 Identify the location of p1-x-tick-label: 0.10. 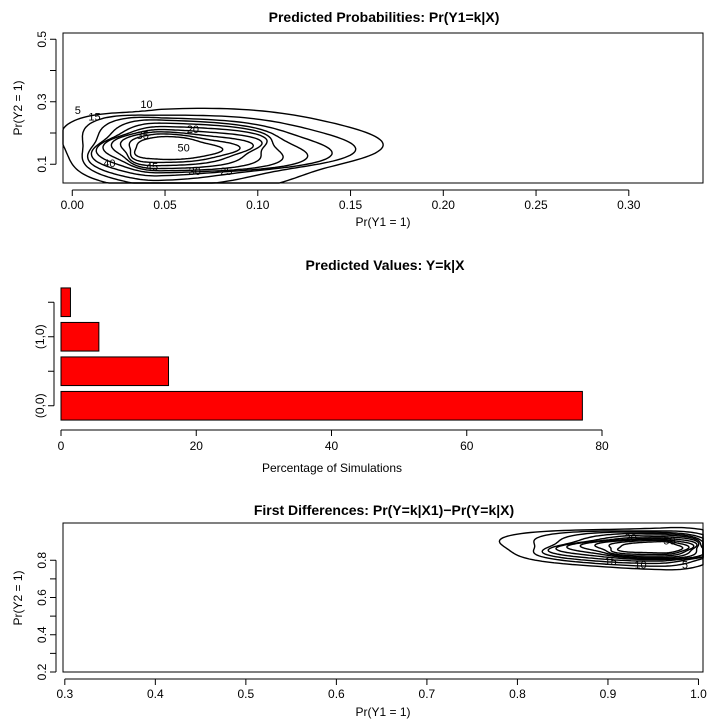
(258, 205).